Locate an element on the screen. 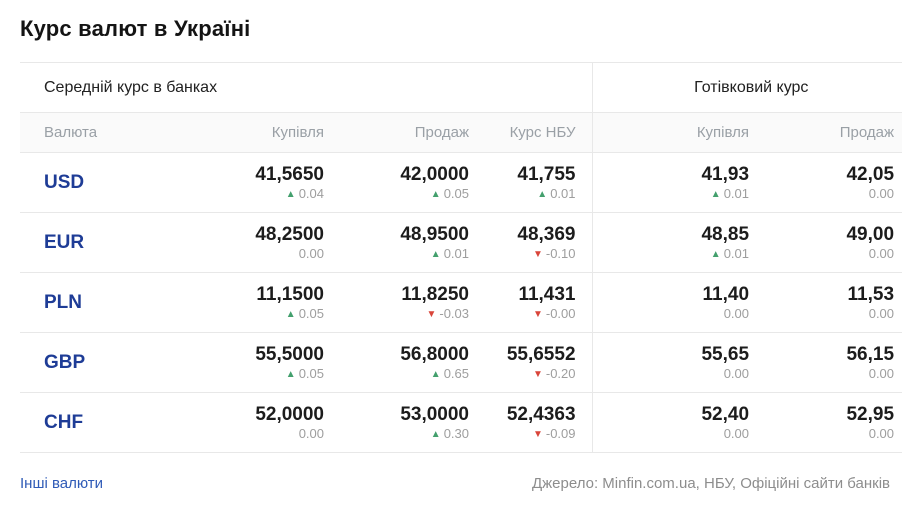  change-value: 0.30 is located at coordinates (456, 434).